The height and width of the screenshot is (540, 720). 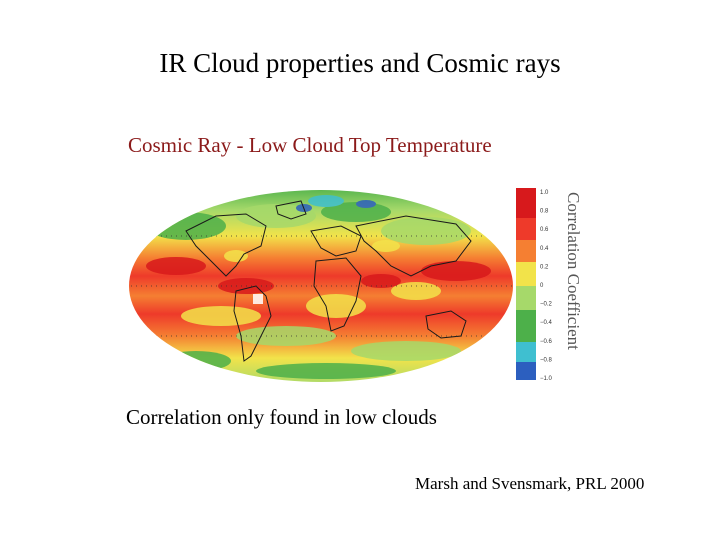 What do you see at coordinates (542, 286) in the screenshot?
I see `colorbar-tick-label: 0` at bounding box center [542, 286].